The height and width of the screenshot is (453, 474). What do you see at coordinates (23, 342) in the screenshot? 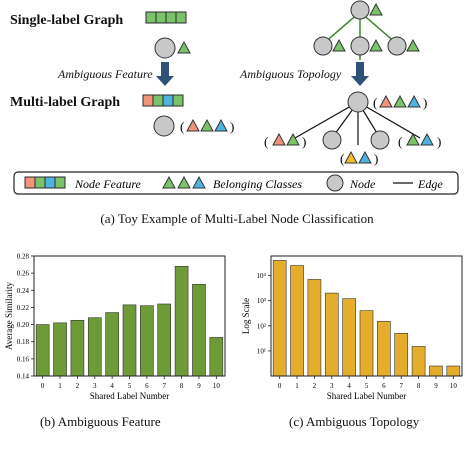
I see `y-tick-label: 0.18` at bounding box center [23, 342].